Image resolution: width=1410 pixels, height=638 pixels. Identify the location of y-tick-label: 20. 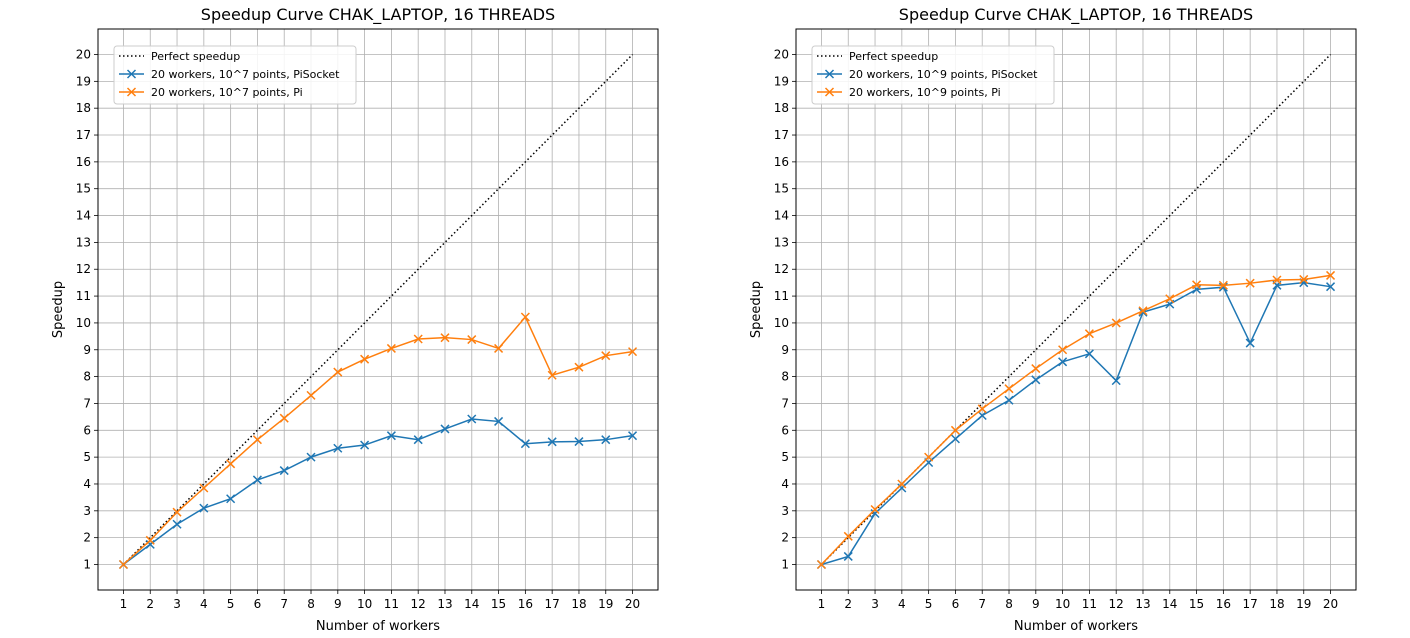
(781, 55).